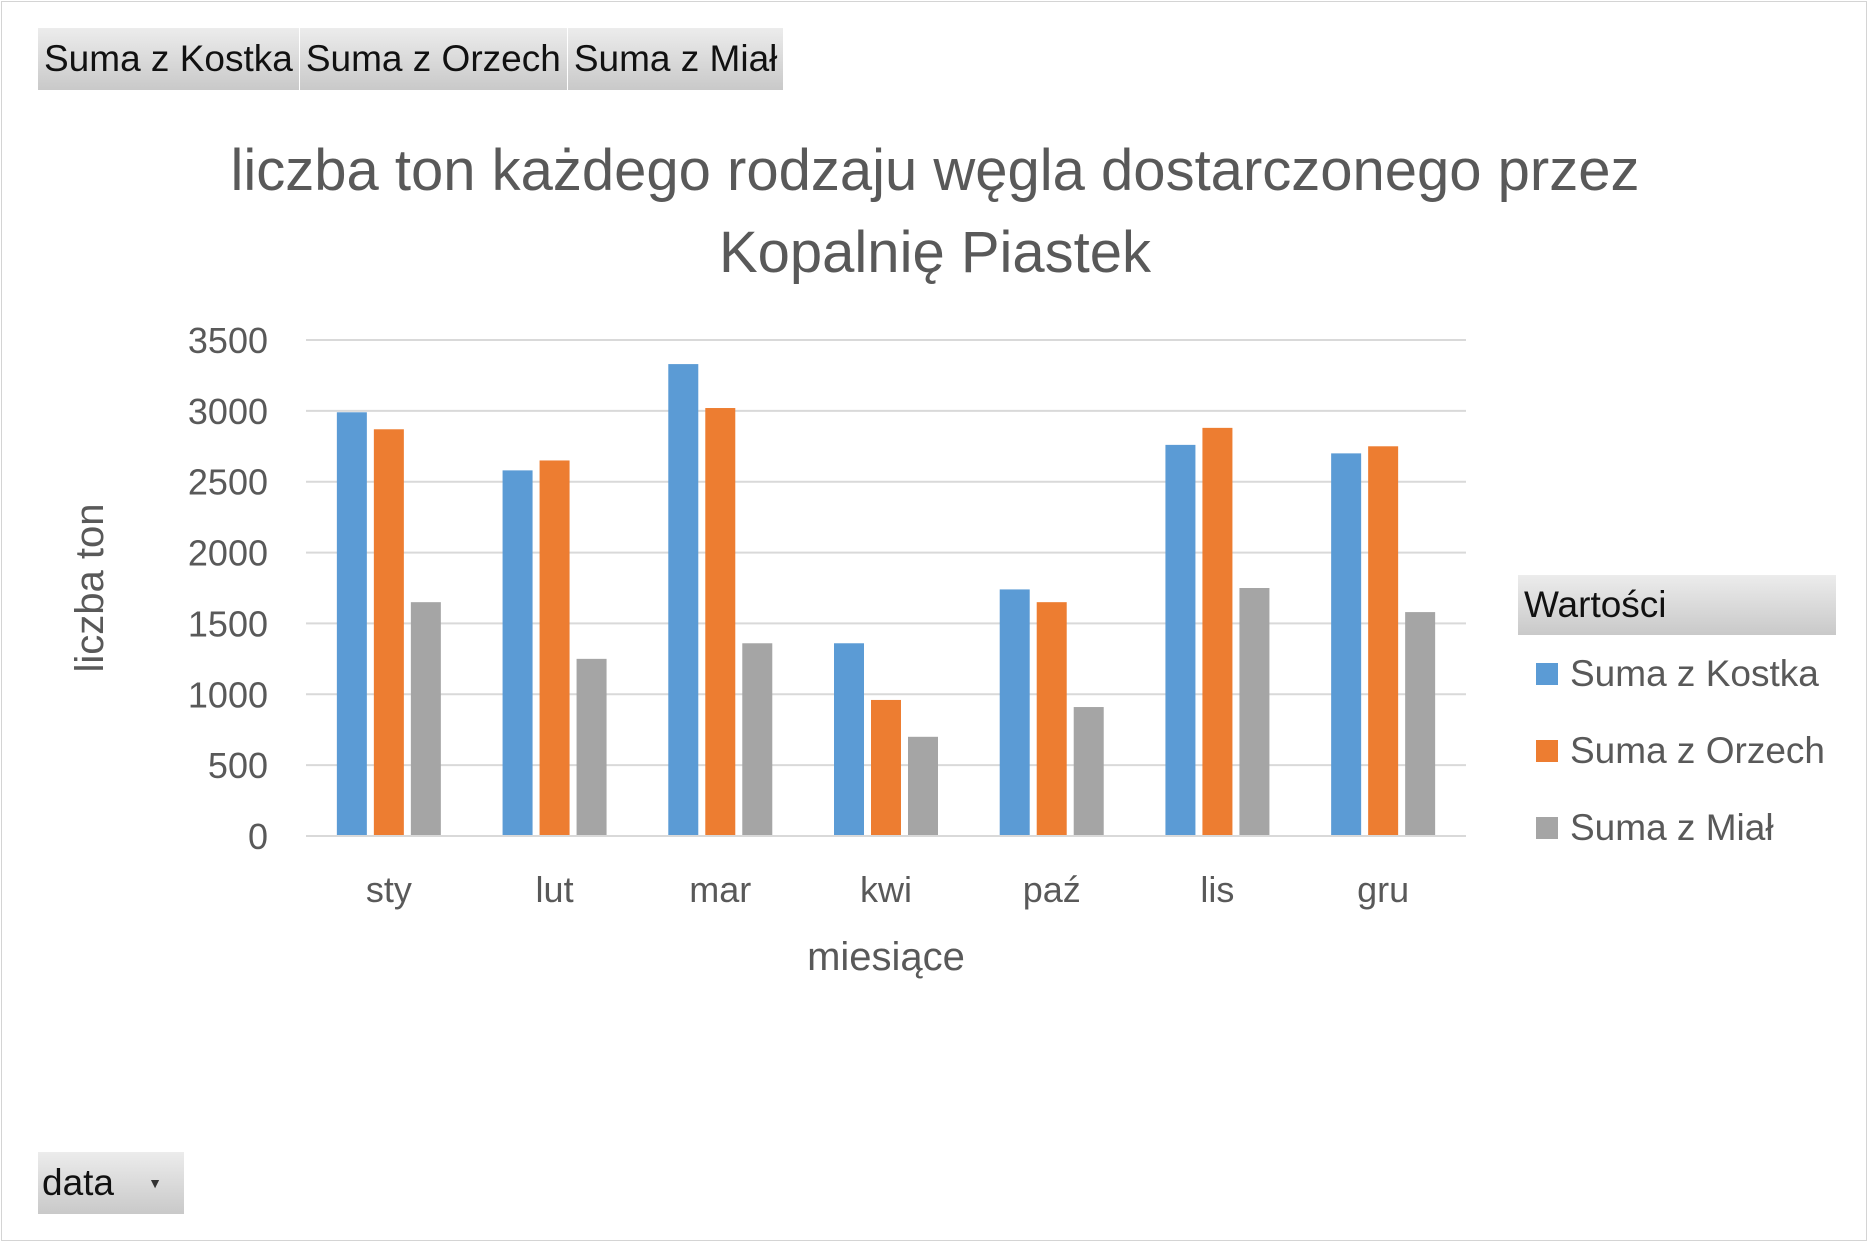 The width and height of the screenshot is (1870, 1244). I want to click on y-tick-label: 2000, so click(228, 553).